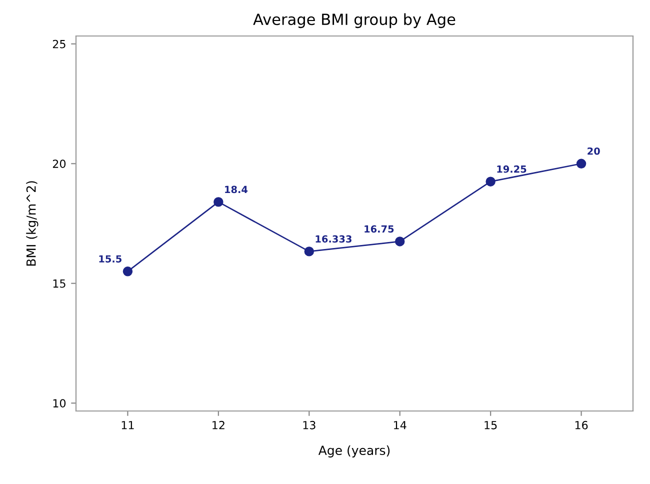 Image resolution: width=650 pixels, height=484 pixels. Describe the element at coordinates (128, 425) in the screenshot. I see `x-tick-label: 11` at that location.